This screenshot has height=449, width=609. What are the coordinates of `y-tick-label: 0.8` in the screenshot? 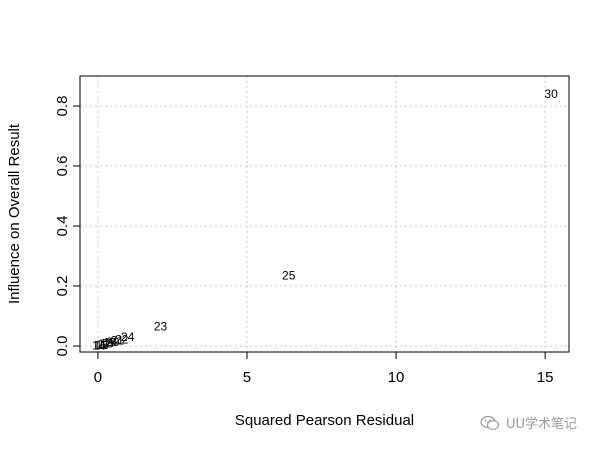 It's located at (62, 106).